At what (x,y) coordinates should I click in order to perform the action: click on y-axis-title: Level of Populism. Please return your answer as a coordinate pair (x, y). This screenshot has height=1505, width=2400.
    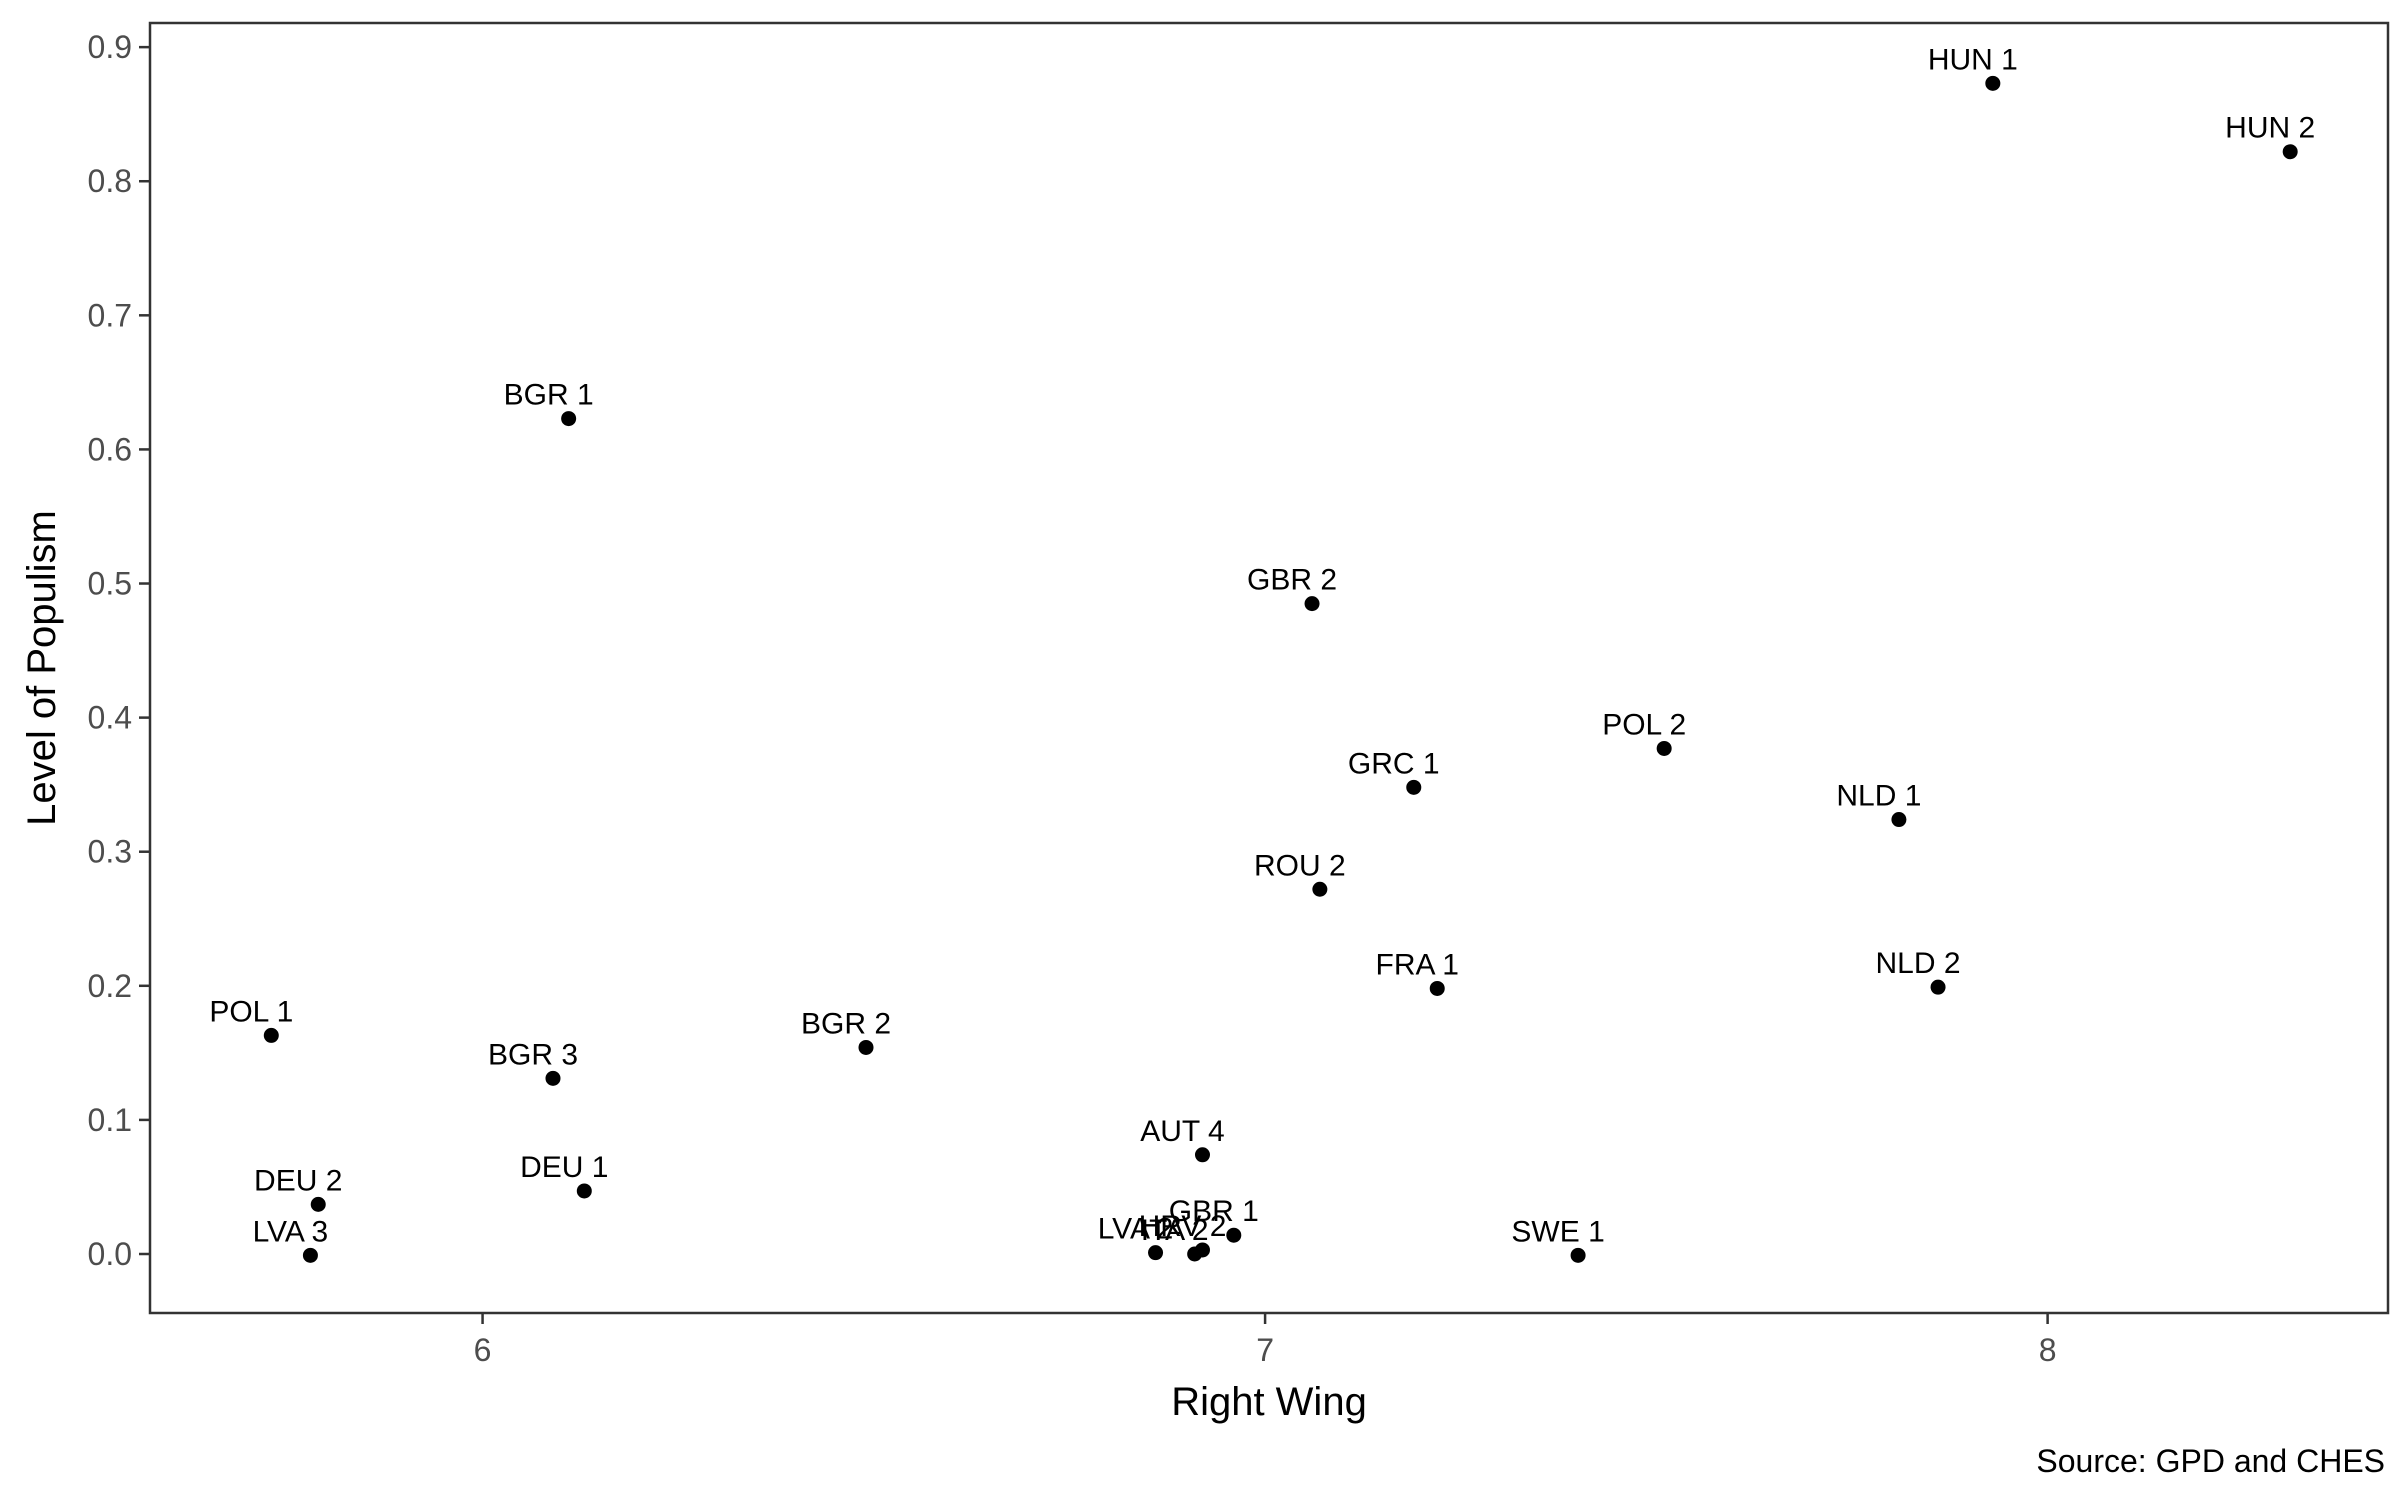
    Looking at the image, I should click on (42, 668).